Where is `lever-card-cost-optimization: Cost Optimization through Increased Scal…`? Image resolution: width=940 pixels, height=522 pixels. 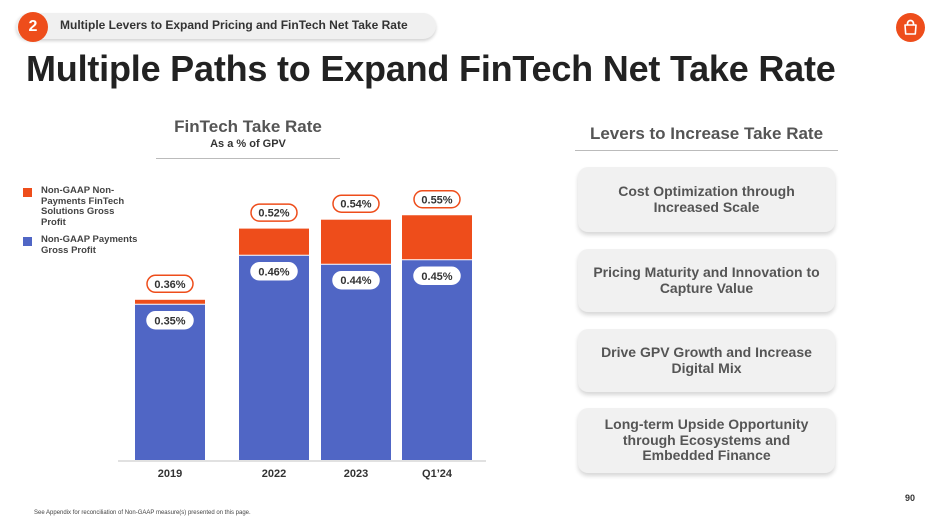
lever-card-cost-optimization: Cost Optimization through Increased Scal… is located at coordinates (706, 199).